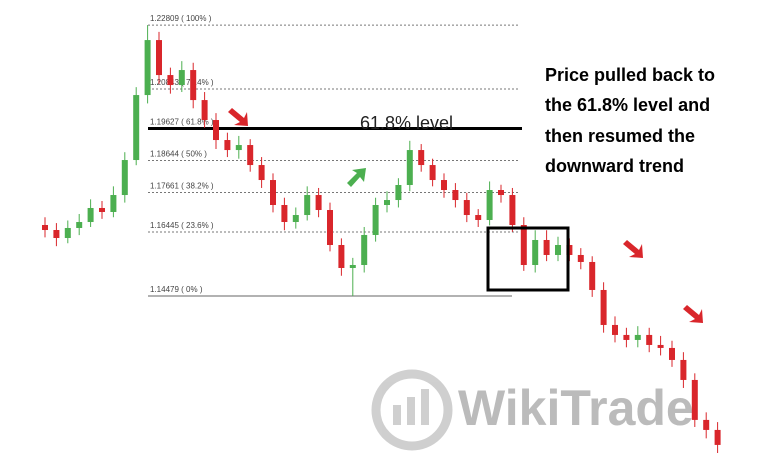 This screenshot has height=466, width=777. What do you see at coordinates (176, 289) in the screenshot?
I see `fib-label: 1.14479 ( 0% )` at bounding box center [176, 289].